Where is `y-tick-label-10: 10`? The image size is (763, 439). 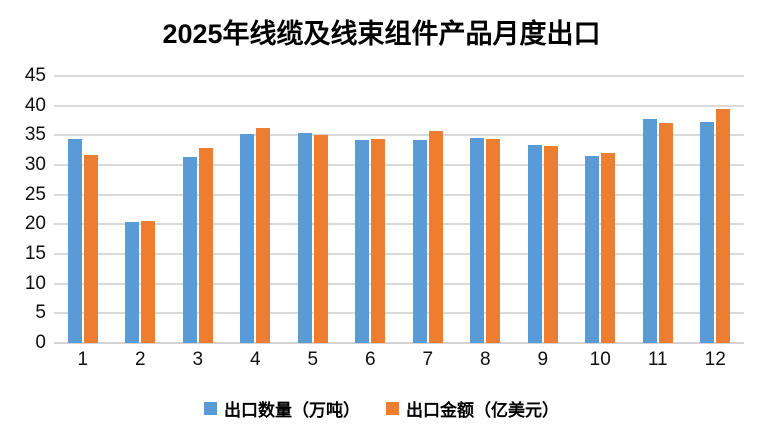
y-tick-label-10: 10 is located at coordinates (35, 283).